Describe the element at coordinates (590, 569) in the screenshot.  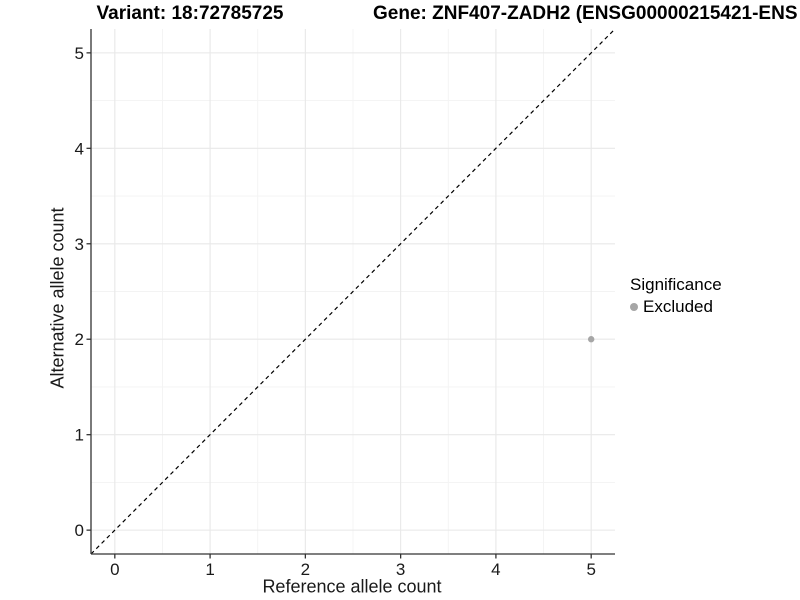
I see `x-tick-label: 5` at that location.